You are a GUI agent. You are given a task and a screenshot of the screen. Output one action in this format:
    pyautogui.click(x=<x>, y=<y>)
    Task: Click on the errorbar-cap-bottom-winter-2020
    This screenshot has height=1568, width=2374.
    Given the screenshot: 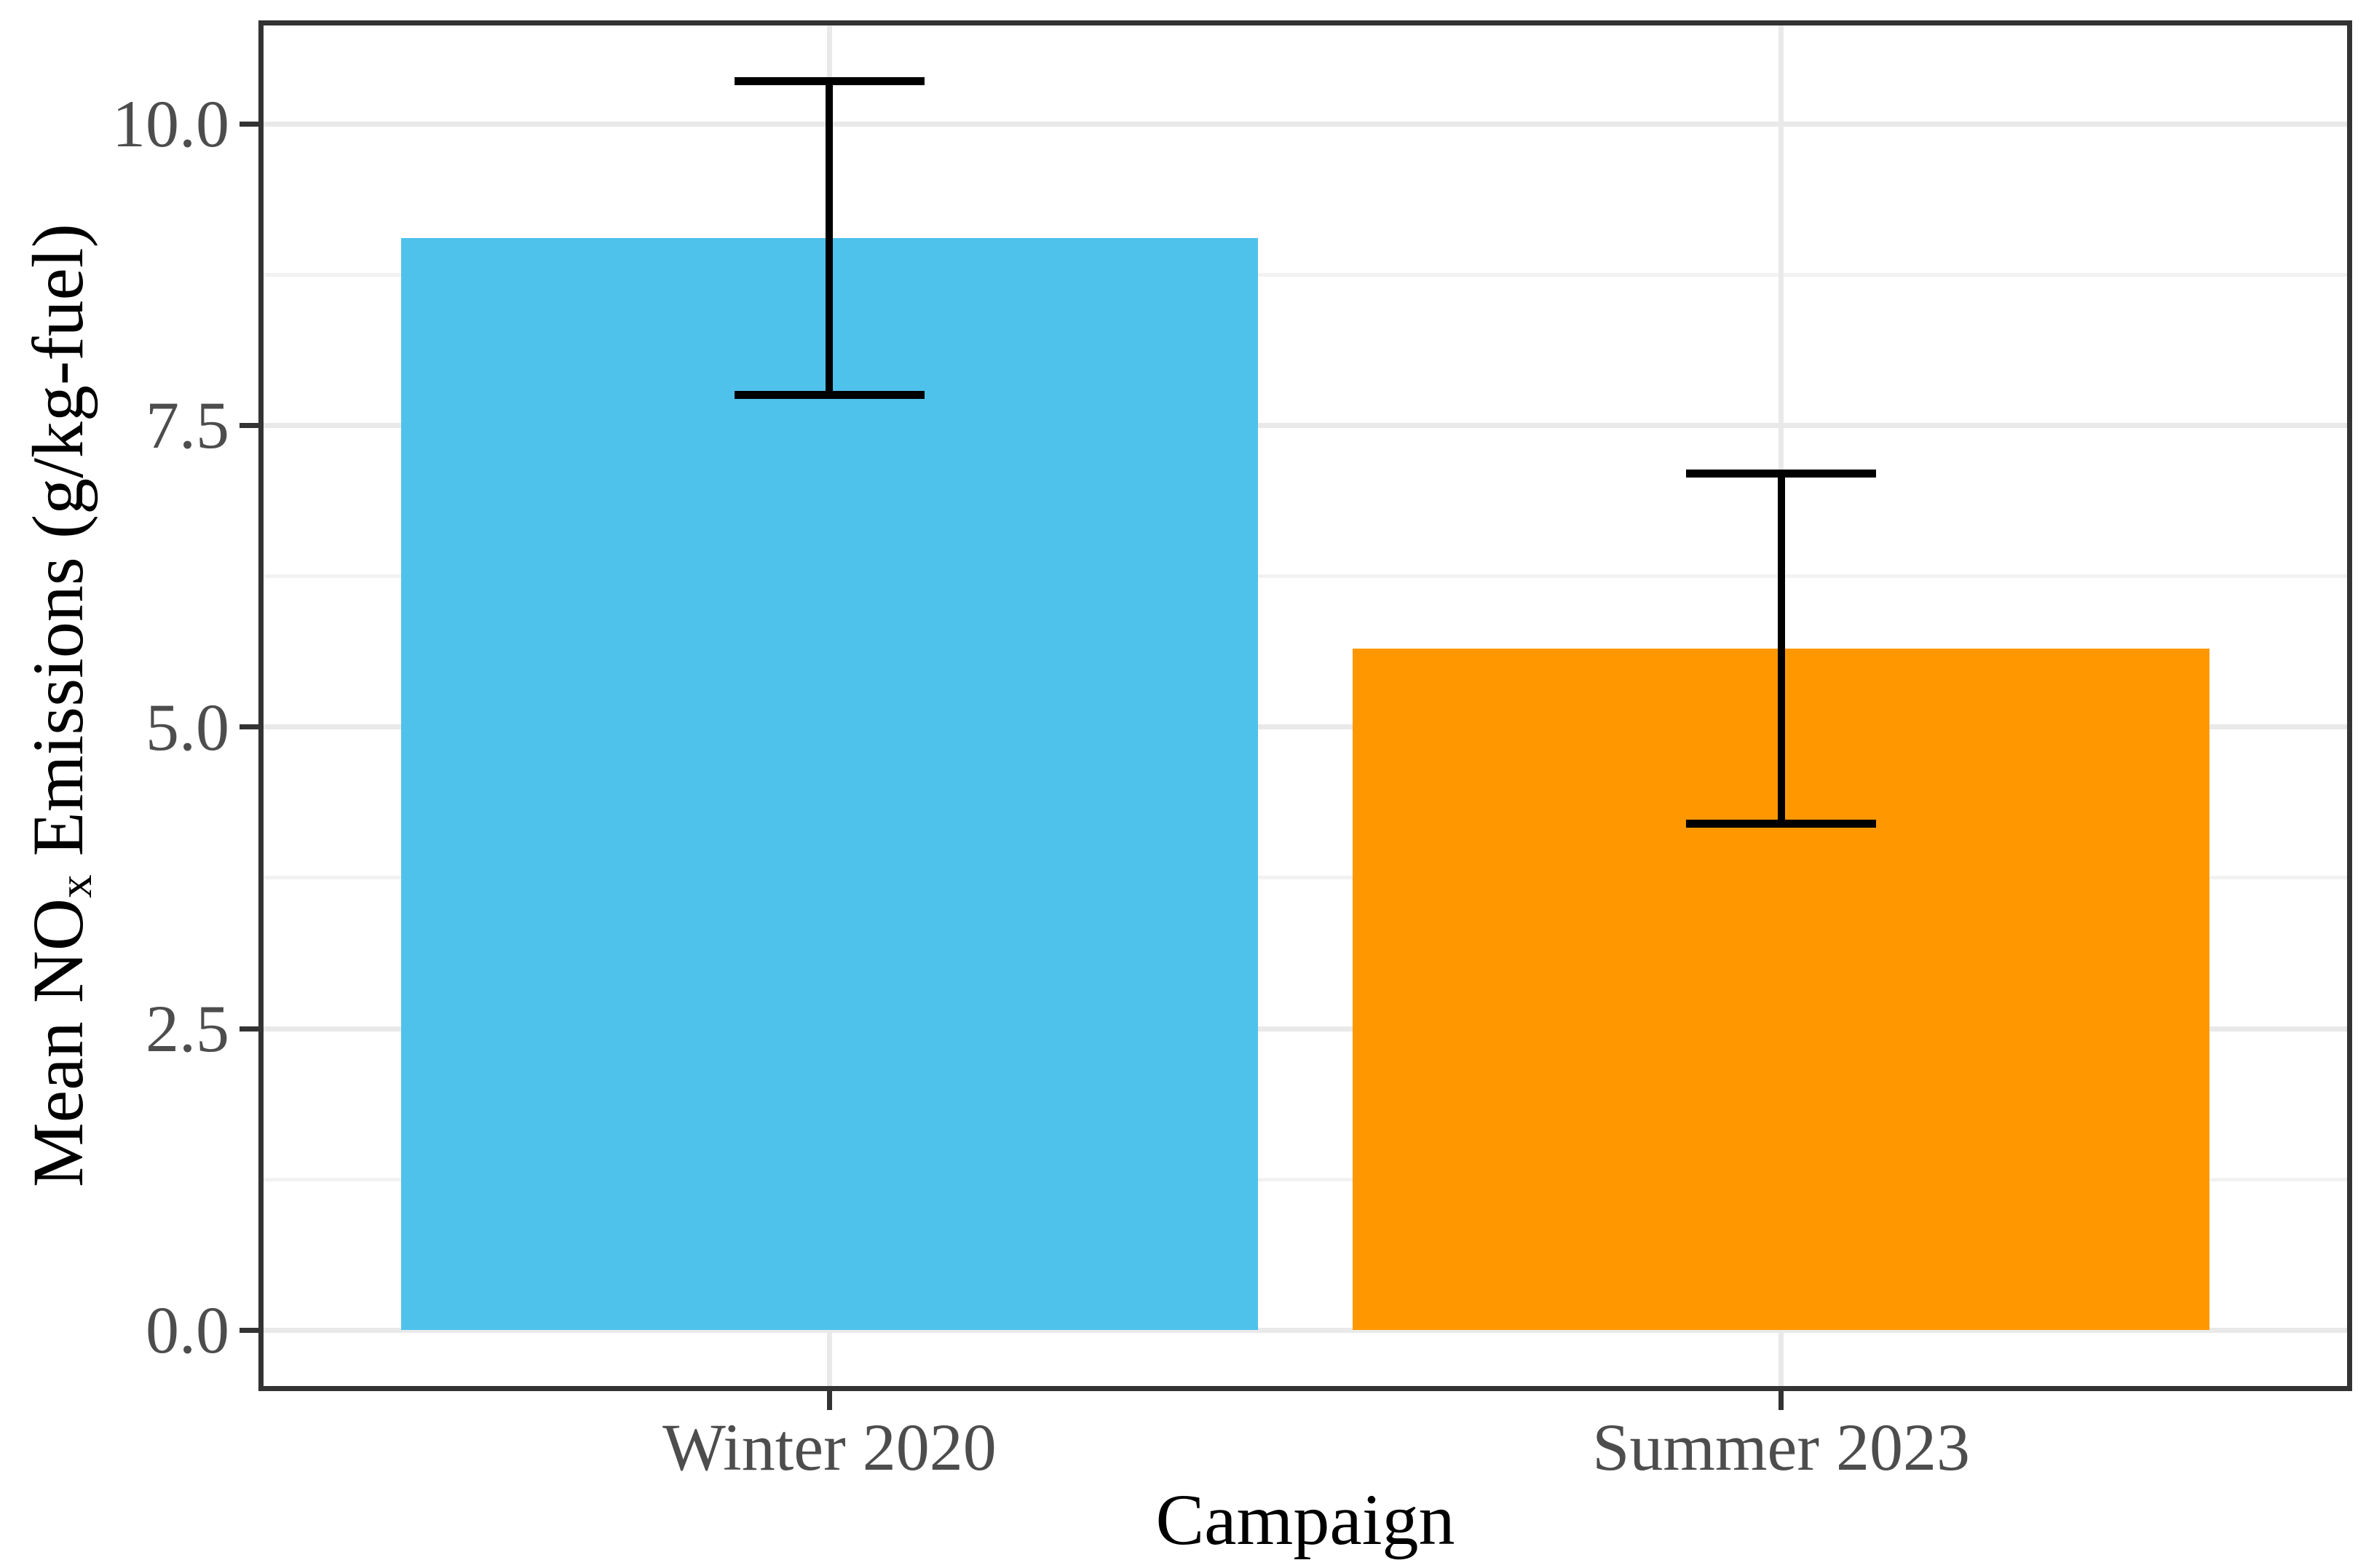 What is the action you would take?
    pyautogui.click(x=829, y=396)
    